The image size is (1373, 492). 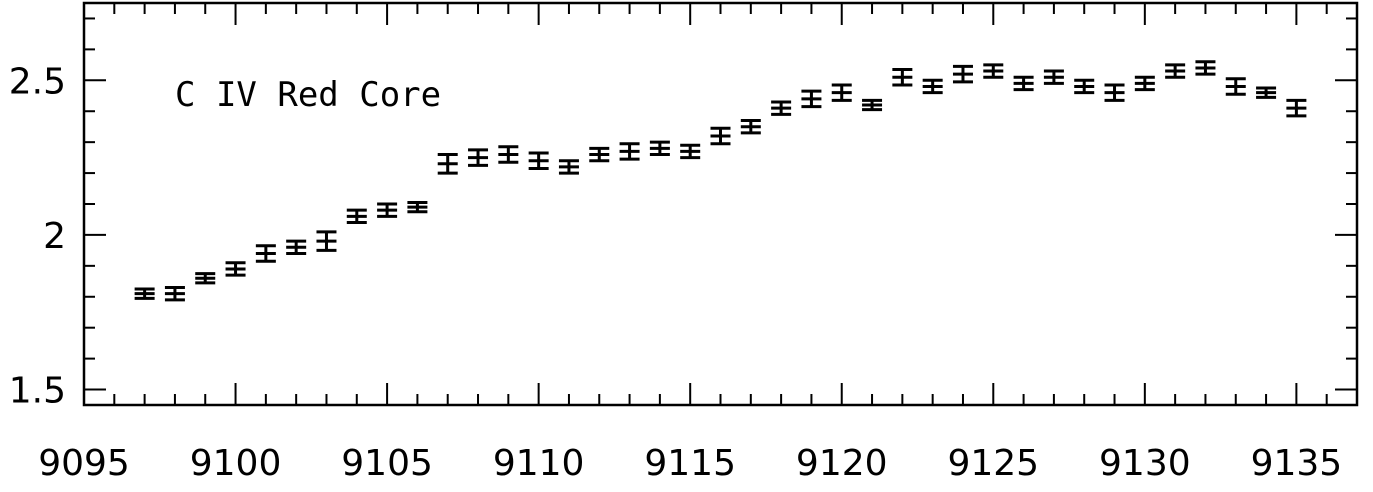 I want to click on x-tick-label: 9135, so click(x=1297, y=463).